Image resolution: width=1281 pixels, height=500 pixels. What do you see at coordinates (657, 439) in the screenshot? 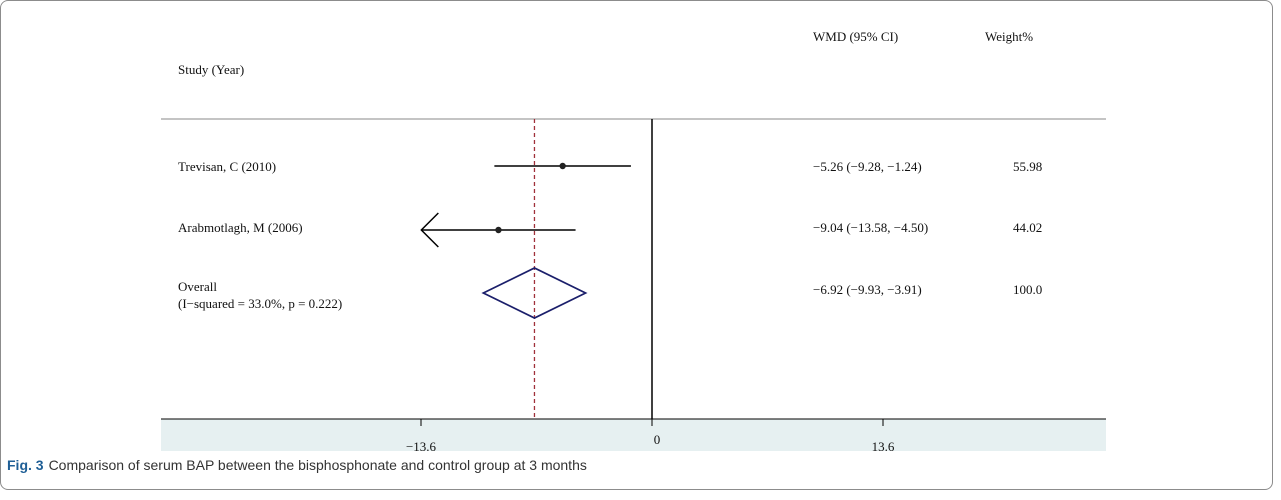
I see `x-tick-label-2: 0` at bounding box center [657, 439].